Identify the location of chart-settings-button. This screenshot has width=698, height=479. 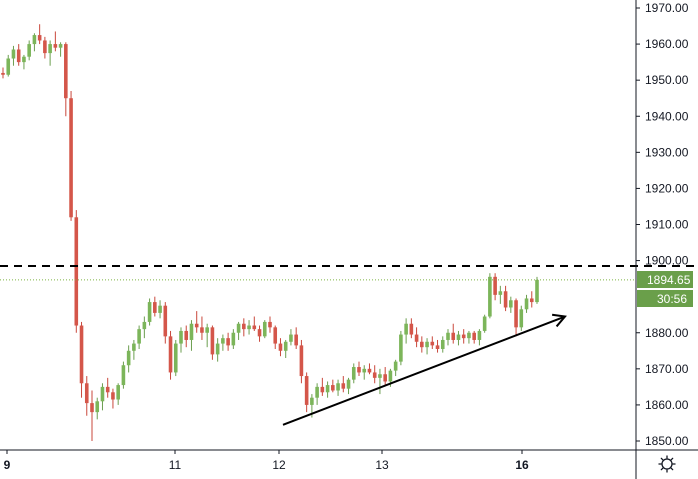
(667, 464).